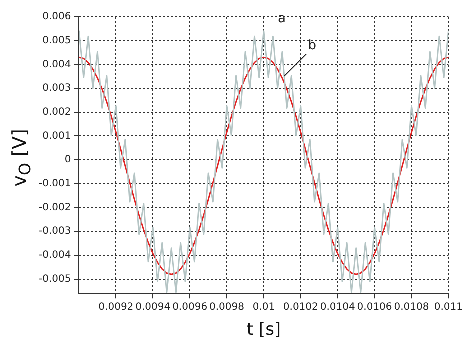 Image resolution: width=474 pixels, height=353 pixels. Describe the element at coordinates (55, 256) in the screenshot. I see `y-tick-label: -0.004` at that location.